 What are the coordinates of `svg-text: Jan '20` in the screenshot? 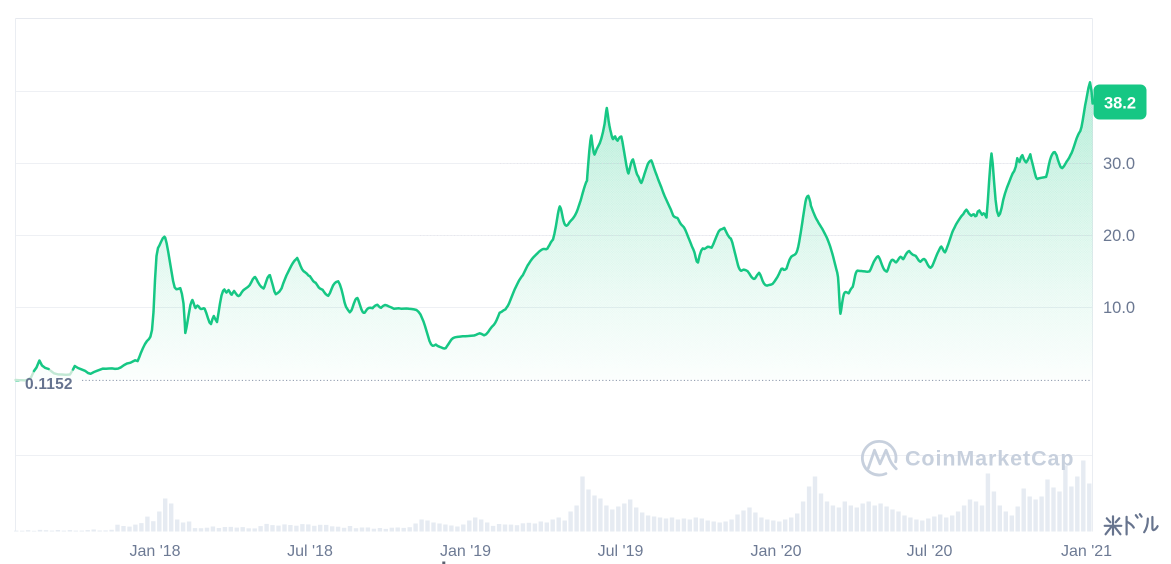 It's located at (775, 551).